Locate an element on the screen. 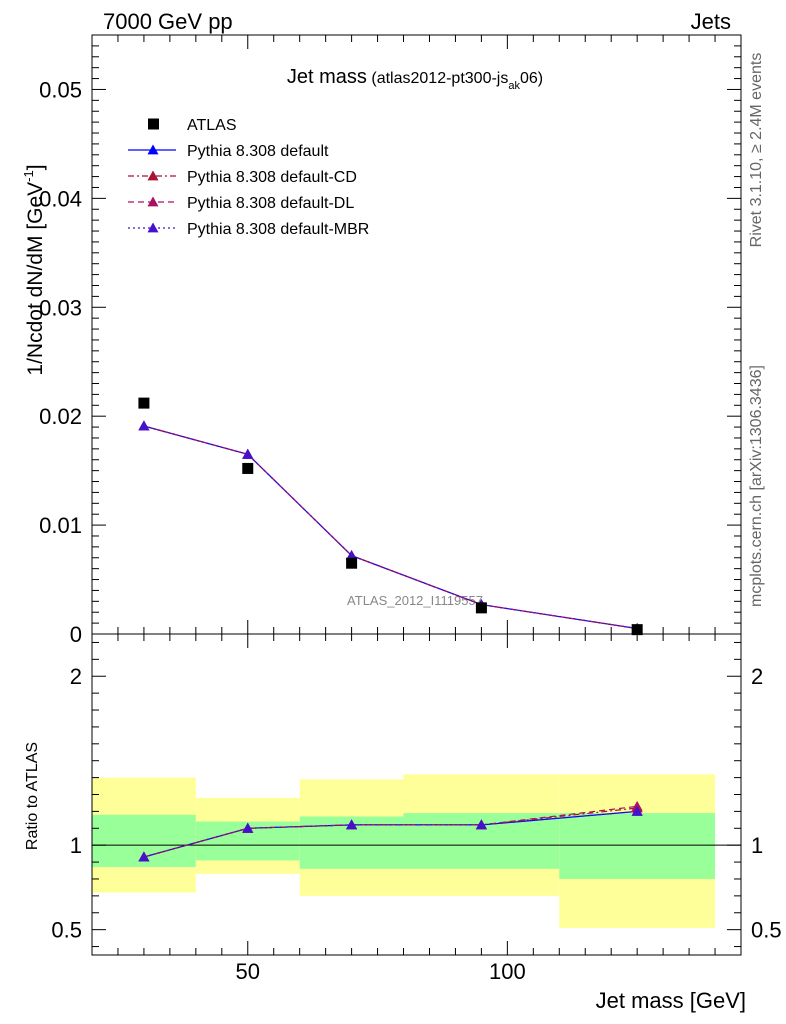 The height and width of the screenshot is (1024, 786). side-label-bottom: mcplots.cern.ch [arXiv:1306.3436] is located at coordinates (756, 486).